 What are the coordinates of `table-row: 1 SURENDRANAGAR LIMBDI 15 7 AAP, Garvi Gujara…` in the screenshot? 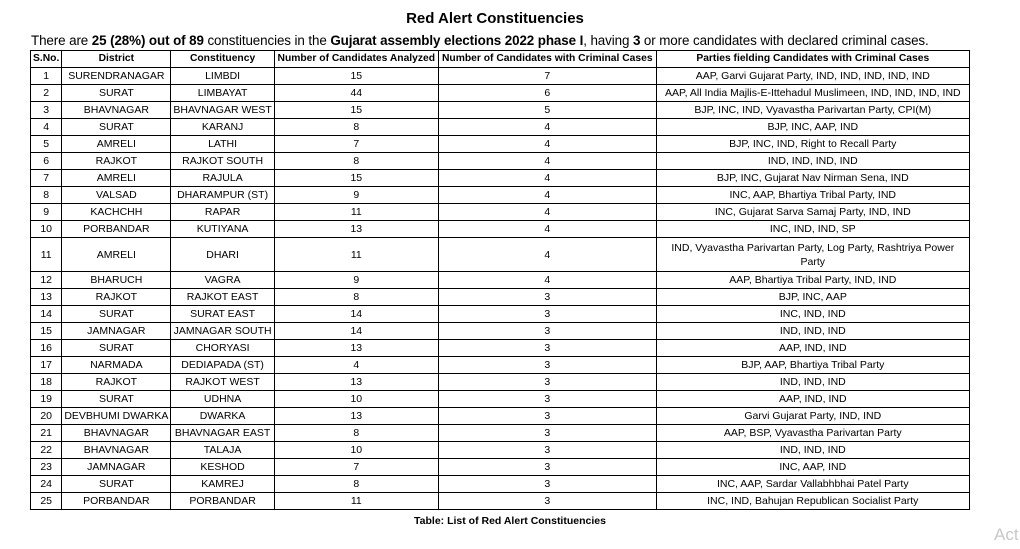 It's located at (499, 76).